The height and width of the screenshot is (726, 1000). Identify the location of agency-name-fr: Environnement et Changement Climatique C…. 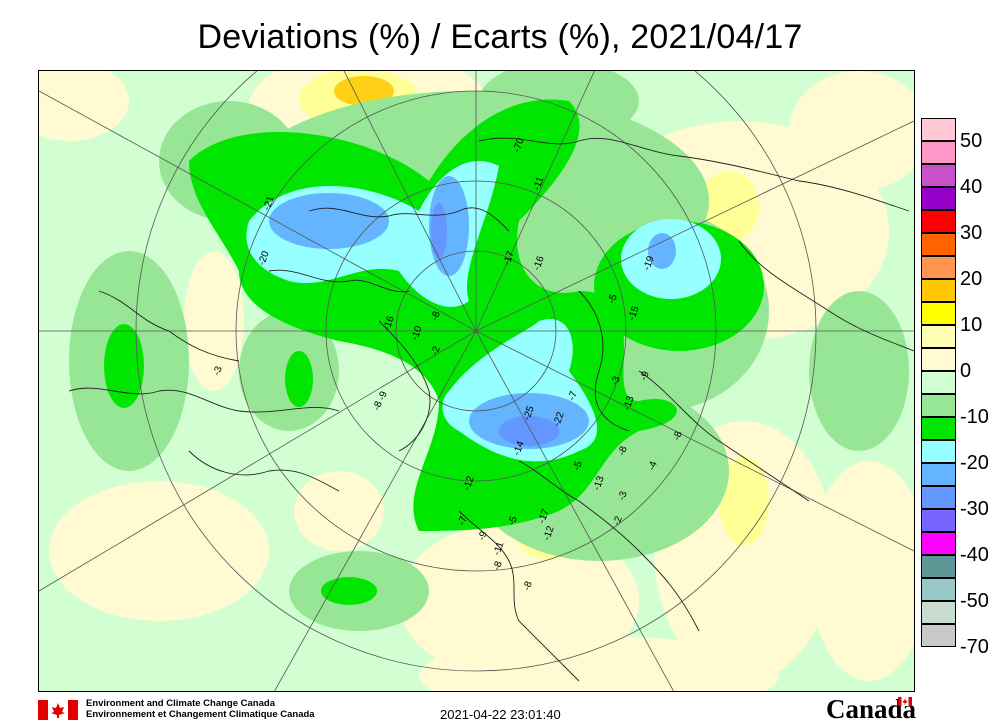
(200, 714).